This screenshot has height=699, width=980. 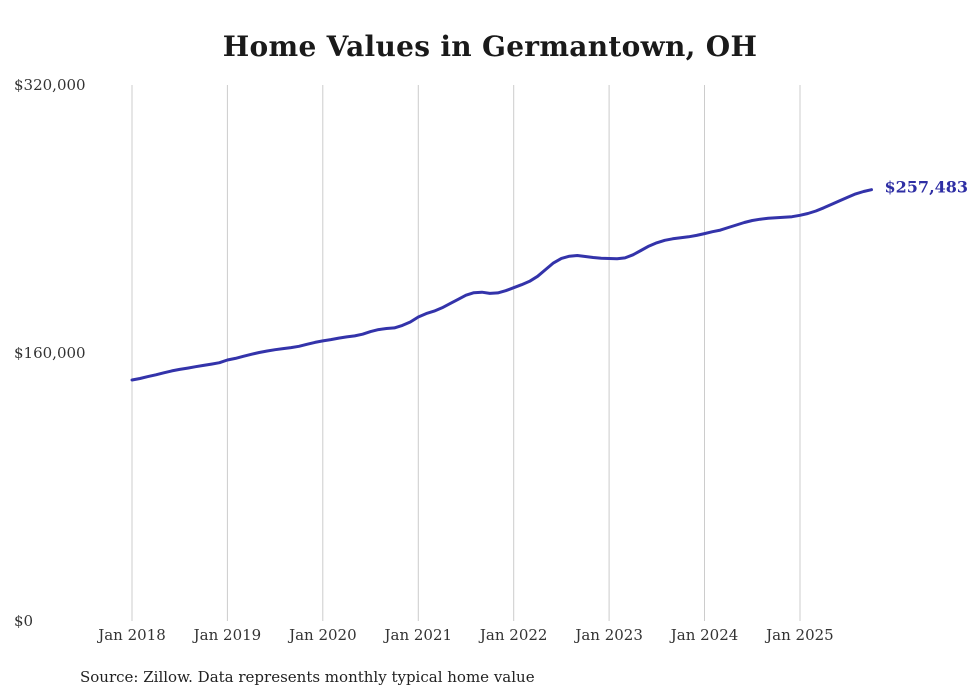 What do you see at coordinates (418, 635) in the screenshot?
I see `x-axis-tick: Jan 2021` at bounding box center [418, 635].